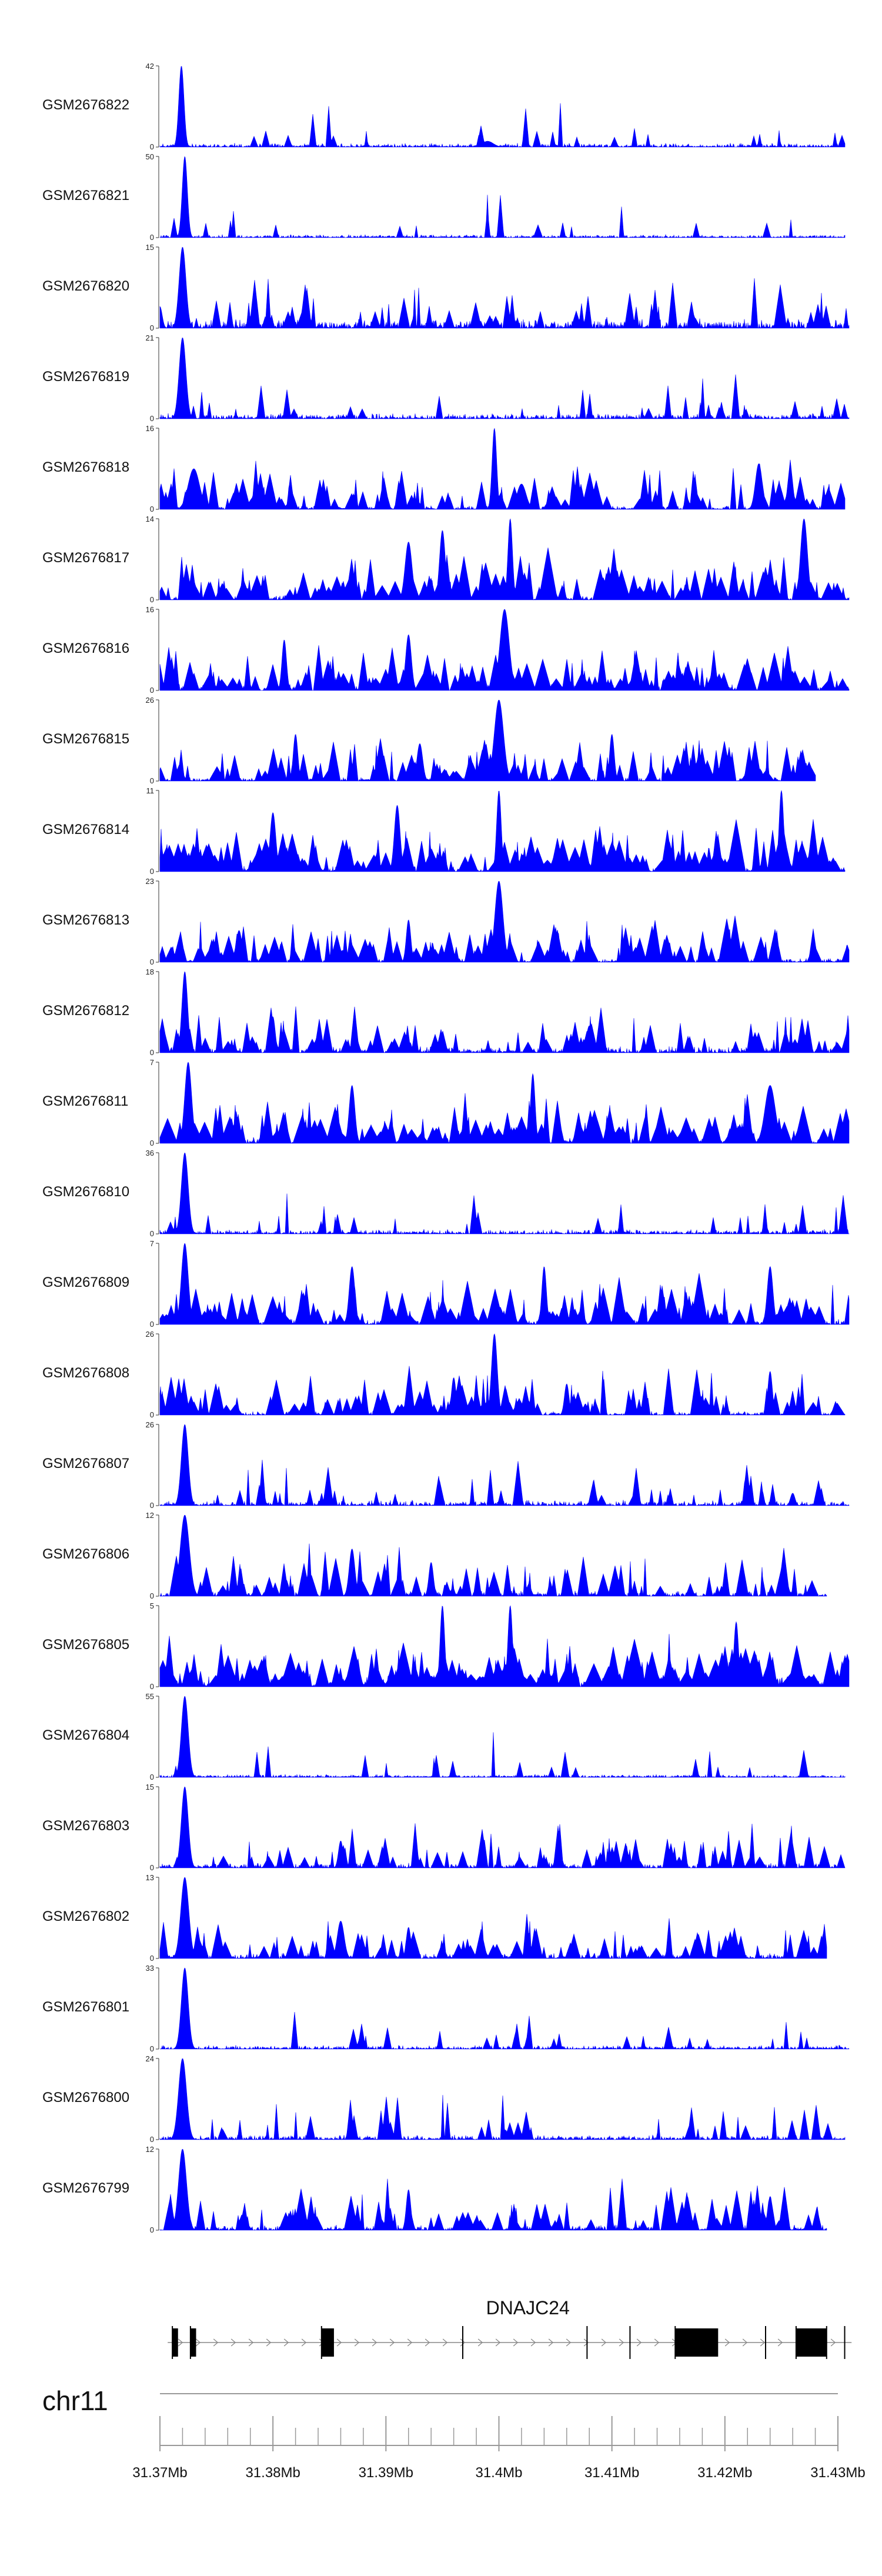  I want to click on coverage-track: GSM2676807 26 0, so click(446, 1465).